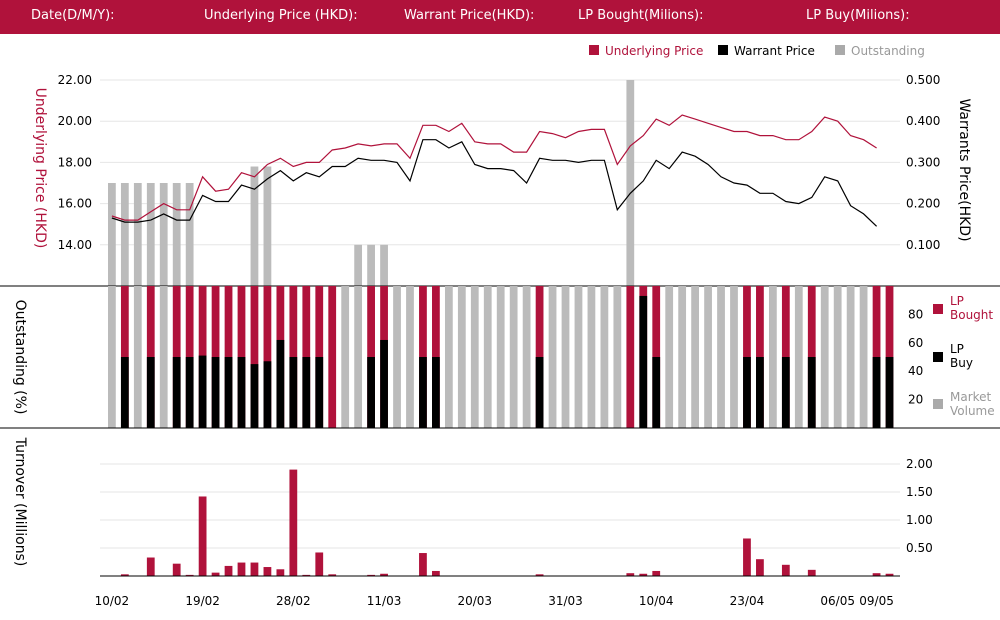 The image size is (1000, 620). What do you see at coordinates (919, 492) in the screenshot?
I see `tick-right-bottom: 1.50` at bounding box center [919, 492].